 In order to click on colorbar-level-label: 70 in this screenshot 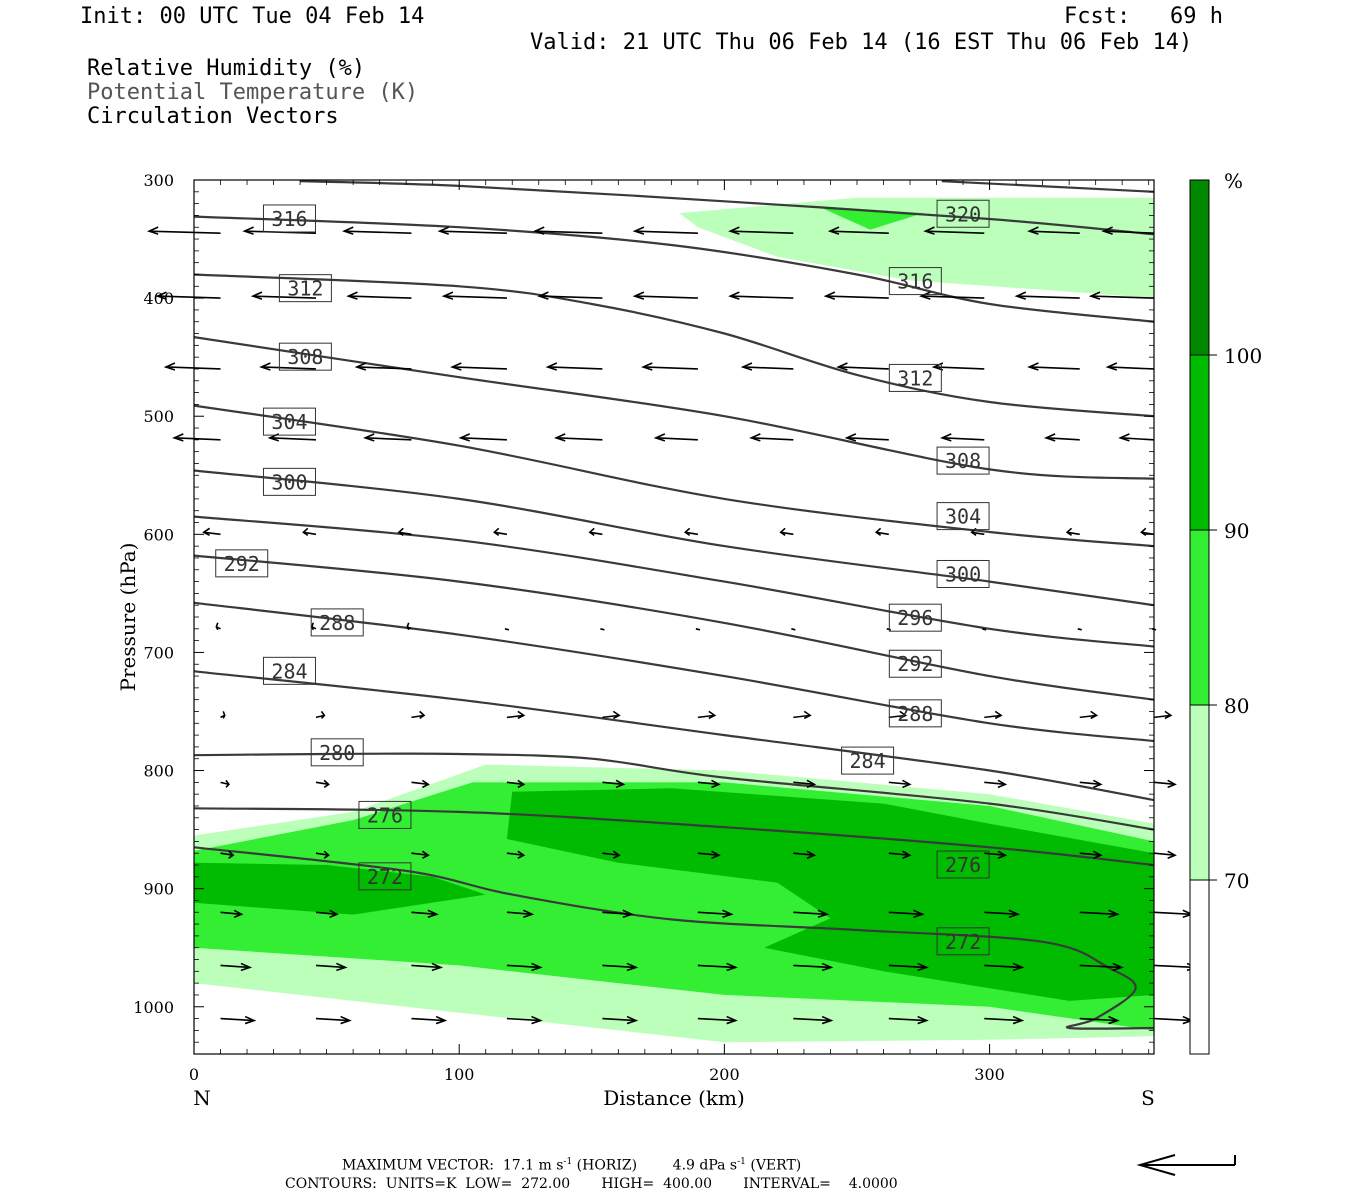, I will do `click(1236, 881)`.